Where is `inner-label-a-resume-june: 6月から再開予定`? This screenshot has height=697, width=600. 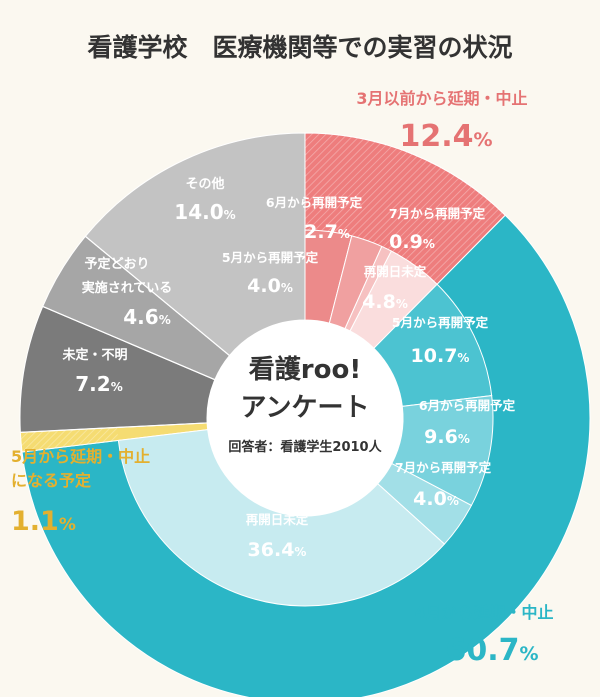 inner-label-a-resume-june: 6月から再開予定 is located at coordinates (467, 405).